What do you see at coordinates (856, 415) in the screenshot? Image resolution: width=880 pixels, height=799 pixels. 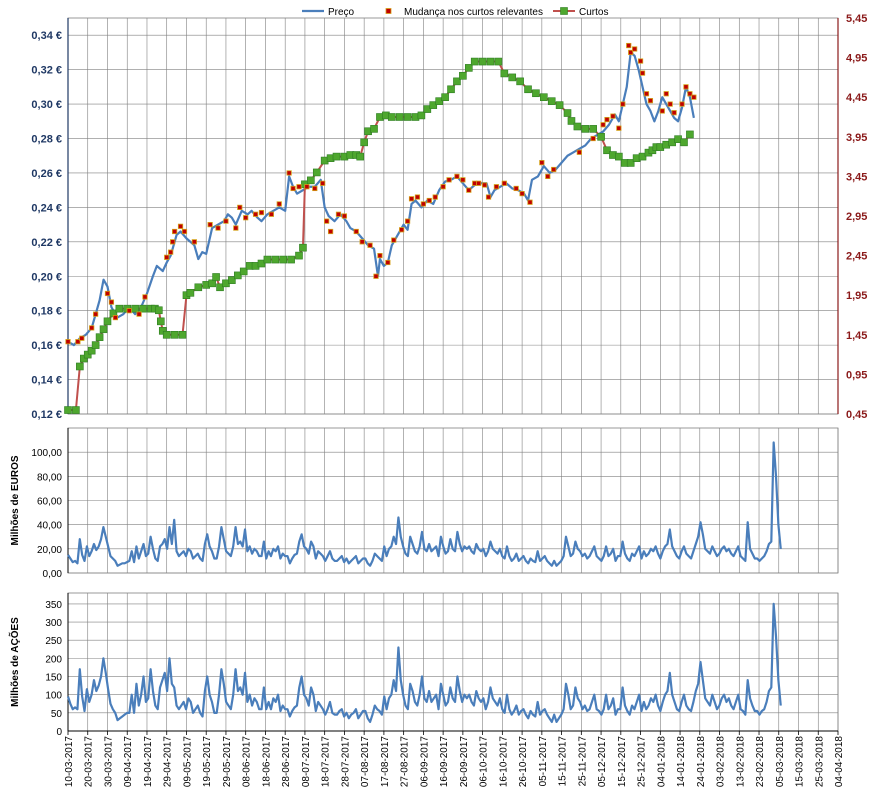 I see `y-right-tick-label: 0,45` at bounding box center [856, 415].